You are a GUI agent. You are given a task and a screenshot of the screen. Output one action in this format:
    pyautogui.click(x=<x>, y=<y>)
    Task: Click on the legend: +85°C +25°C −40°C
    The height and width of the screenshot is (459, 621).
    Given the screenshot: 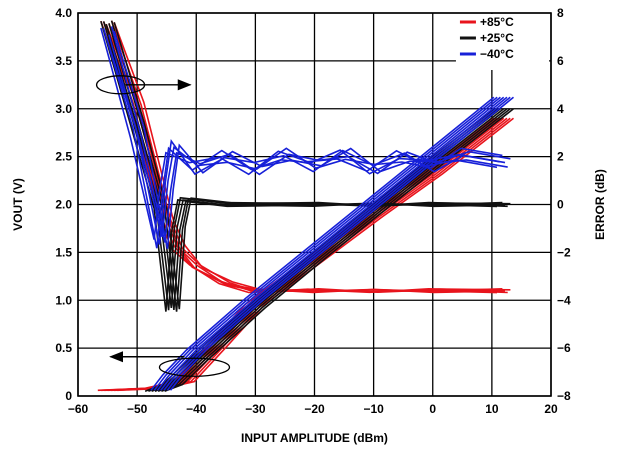 What is the action you would take?
    pyautogui.click(x=502, y=42)
    